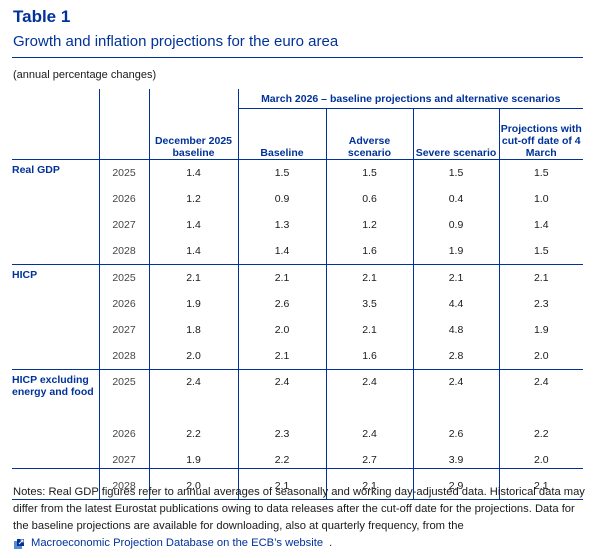 This screenshot has width=600, height=558. What do you see at coordinates (455, 199) in the screenshot?
I see `value-cell: 0.4` at bounding box center [455, 199].